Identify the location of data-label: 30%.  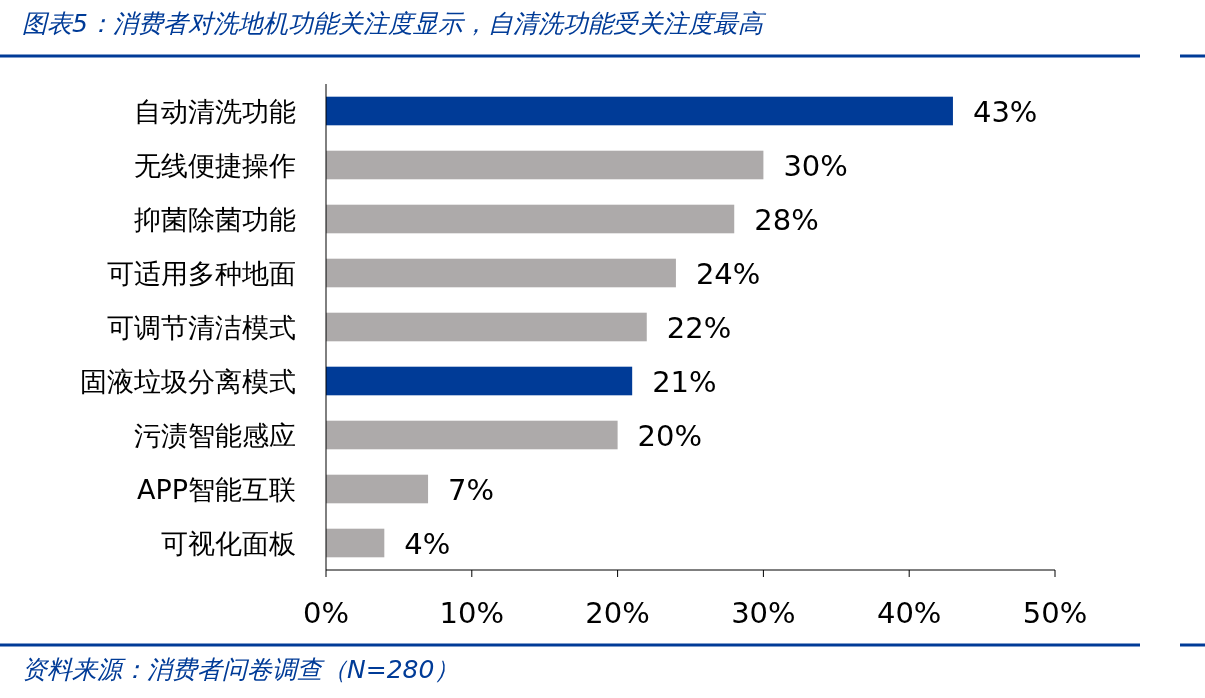
(815, 166).